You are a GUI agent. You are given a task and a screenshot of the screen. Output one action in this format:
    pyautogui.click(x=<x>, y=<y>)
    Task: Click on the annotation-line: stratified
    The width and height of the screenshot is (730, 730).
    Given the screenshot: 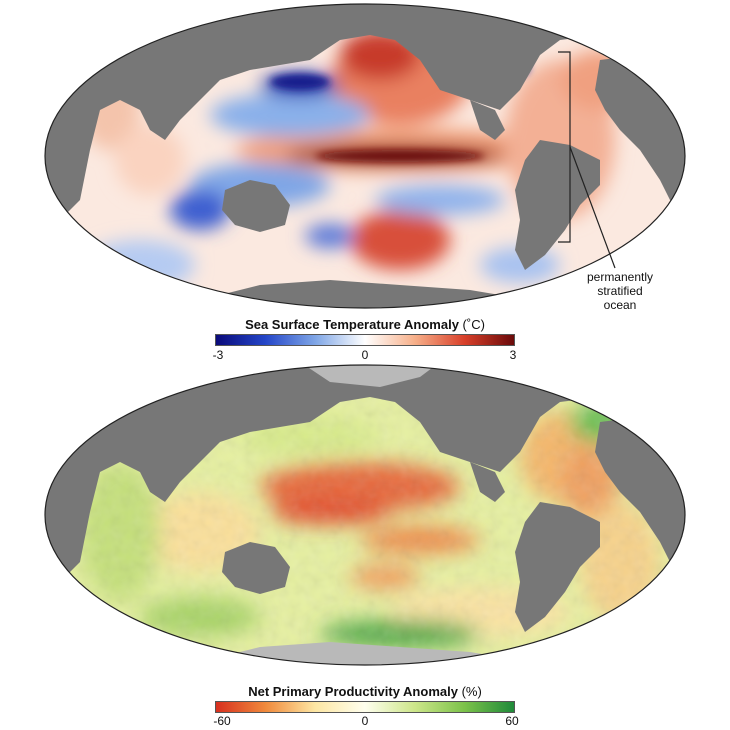 What is the action you would take?
    pyautogui.click(x=620, y=291)
    